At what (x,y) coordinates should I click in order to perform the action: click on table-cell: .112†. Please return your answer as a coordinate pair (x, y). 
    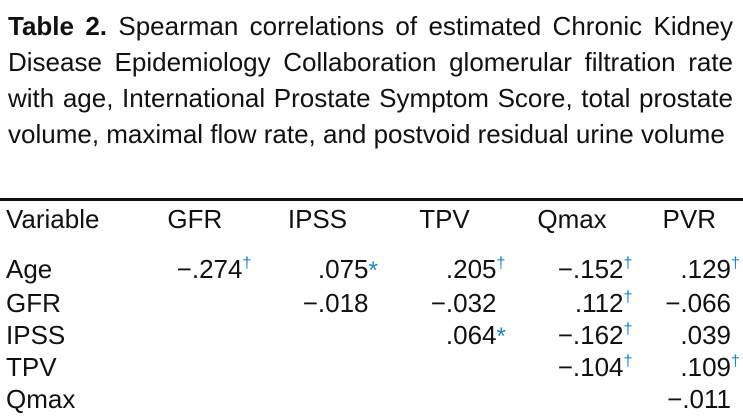
    Looking at the image, I should click on (572, 304).